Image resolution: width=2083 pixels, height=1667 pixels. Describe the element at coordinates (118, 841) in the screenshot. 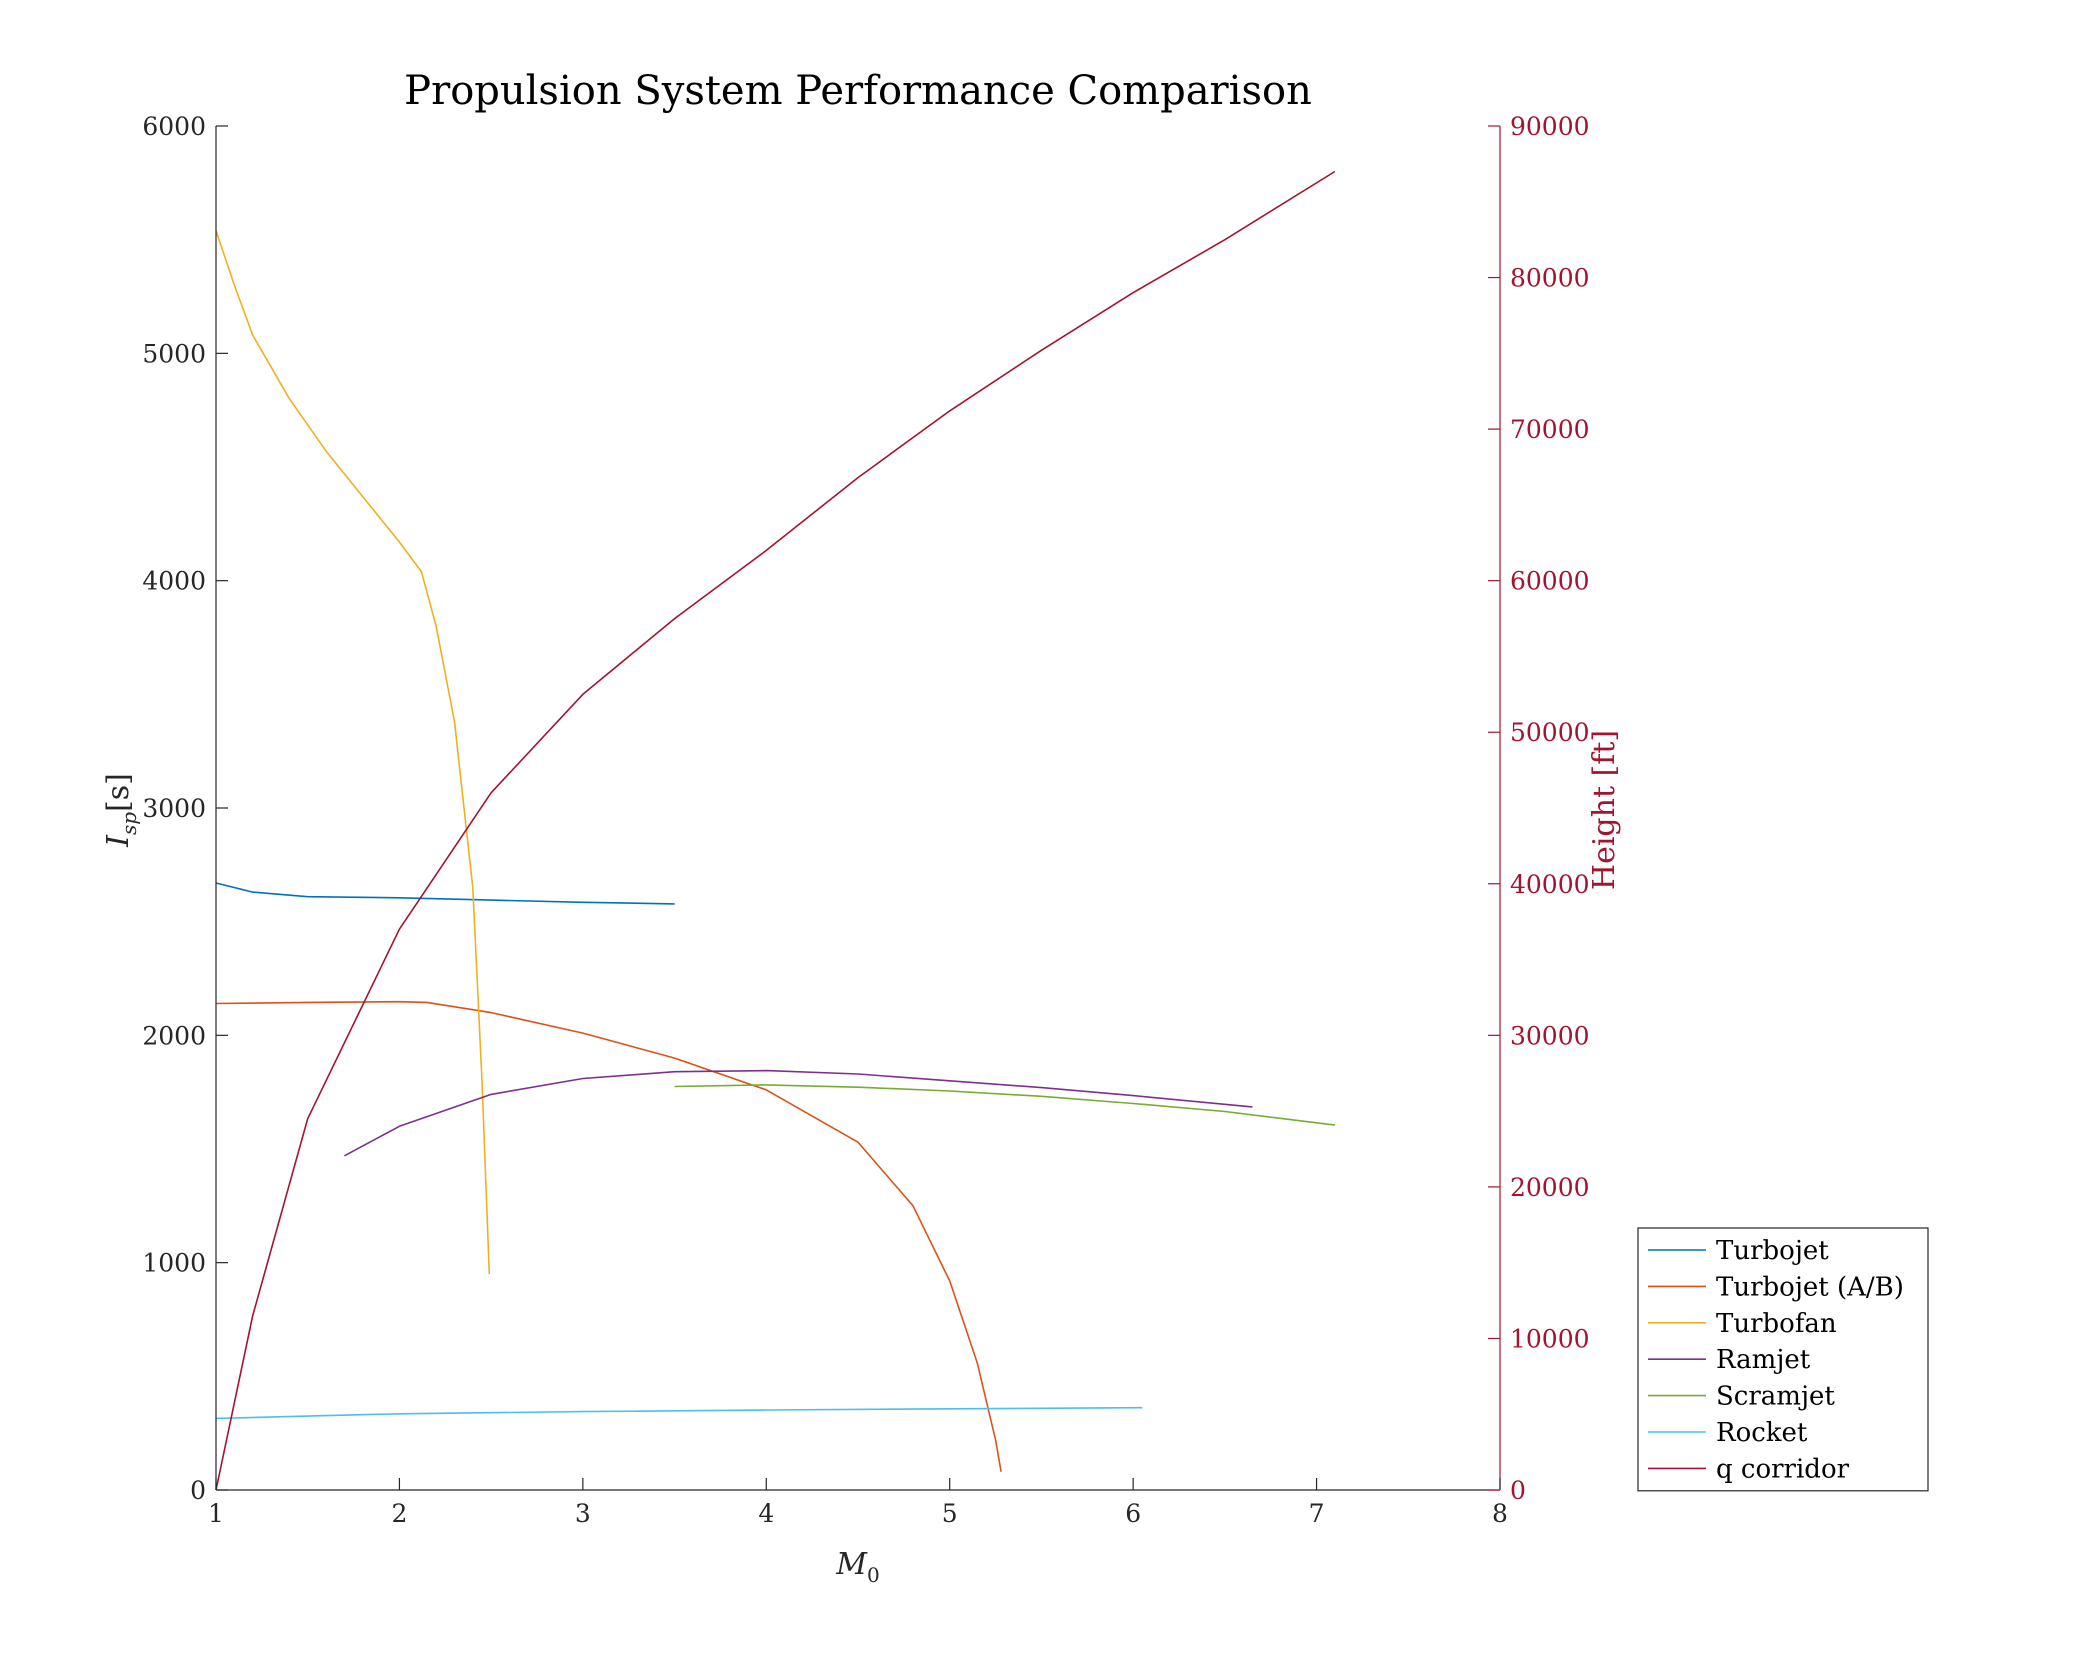

I see `y-axis-label-main: I` at that location.